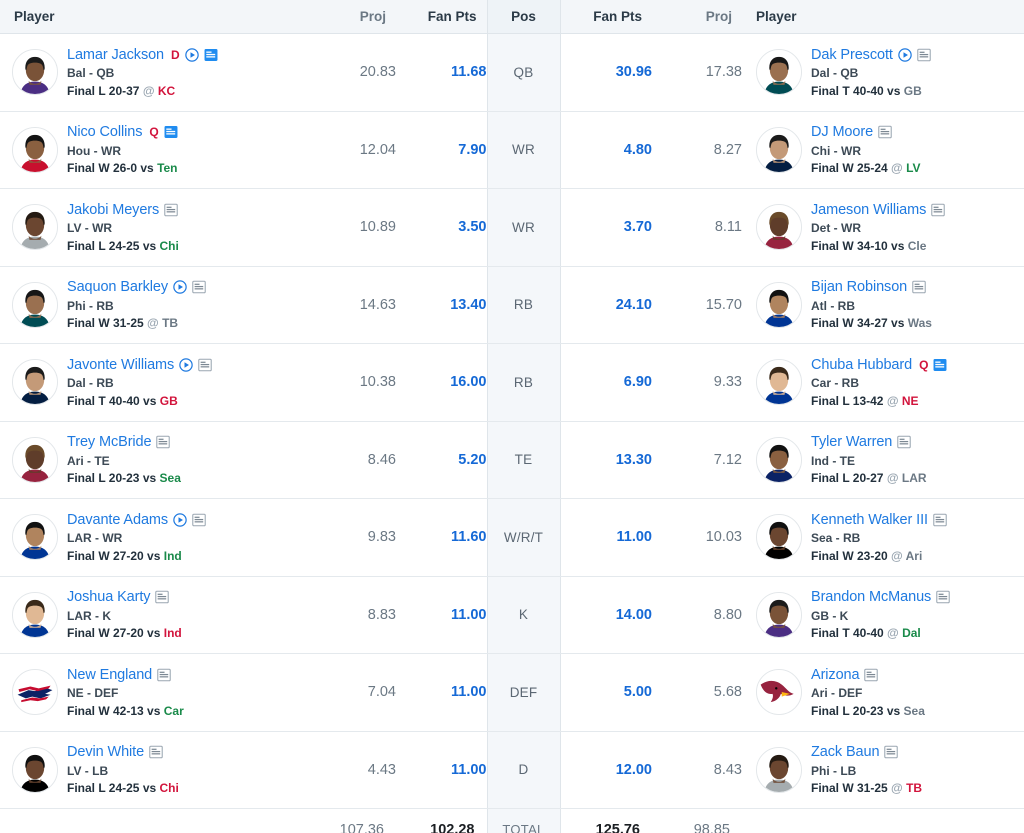 The width and height of the screenshot is (1024, 833). I want to click on player-name-link: Jameson Williams, so click(869, 209).